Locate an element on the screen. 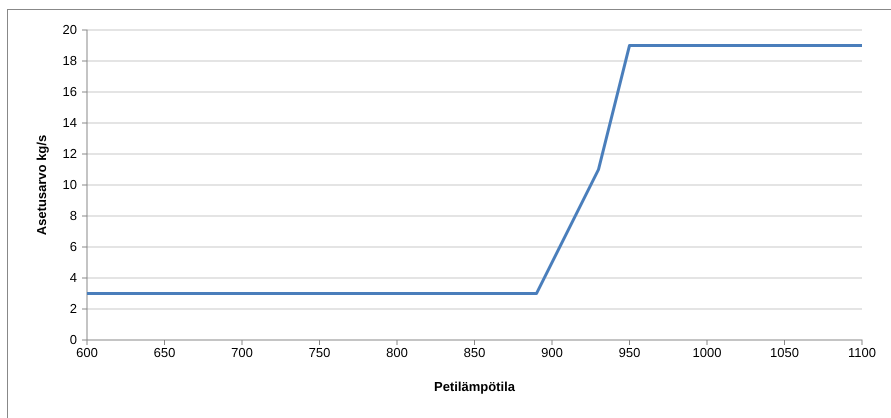 This screenshot has width=891, height=418. y-tick-label: 0 is located at coordinates (73, 340).